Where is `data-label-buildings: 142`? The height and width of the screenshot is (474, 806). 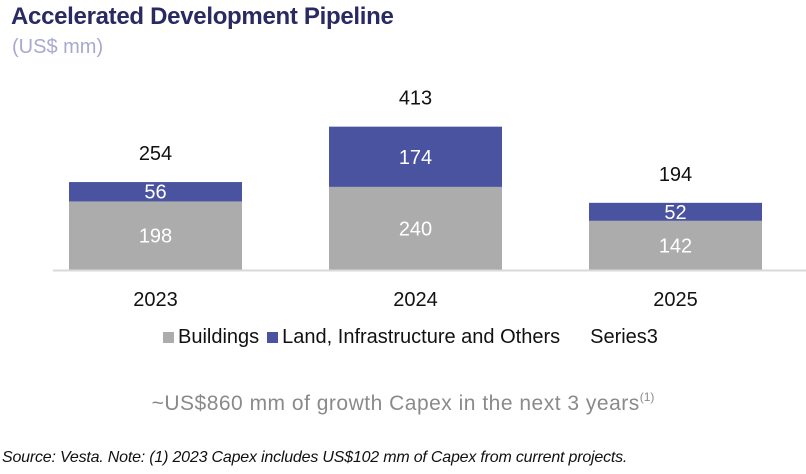
data-label-buildings: 142 is located at coordinates (675, 246).